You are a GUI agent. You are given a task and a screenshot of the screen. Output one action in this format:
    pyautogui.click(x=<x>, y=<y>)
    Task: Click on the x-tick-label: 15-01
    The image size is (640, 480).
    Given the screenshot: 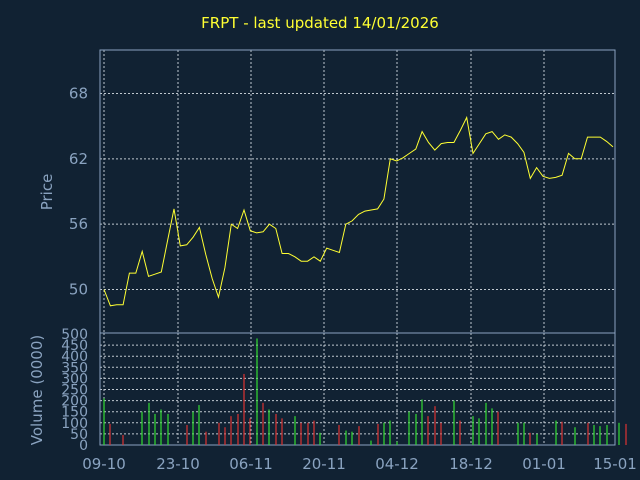 What is the action you would take?
    pyautogui.click(x=615, y=464)
    